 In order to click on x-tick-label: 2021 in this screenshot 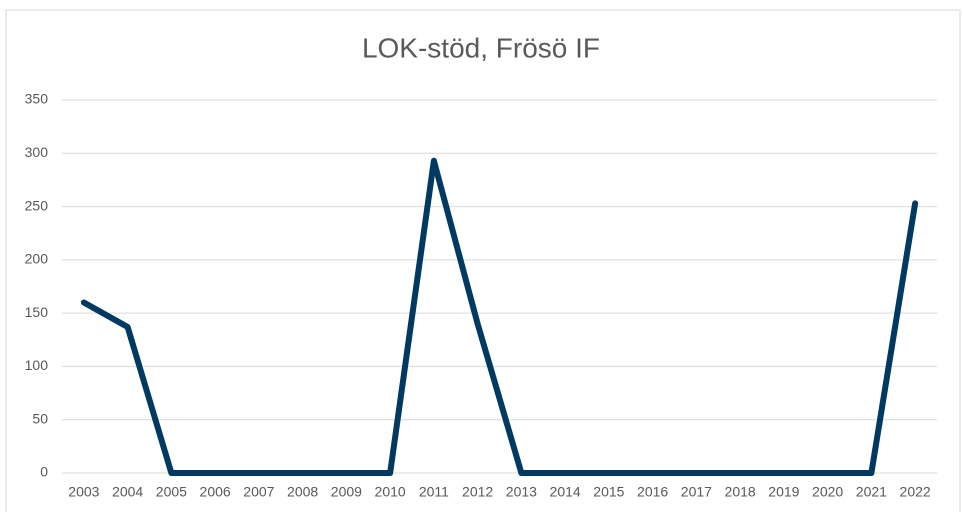, I will do `click(871, 492)`.